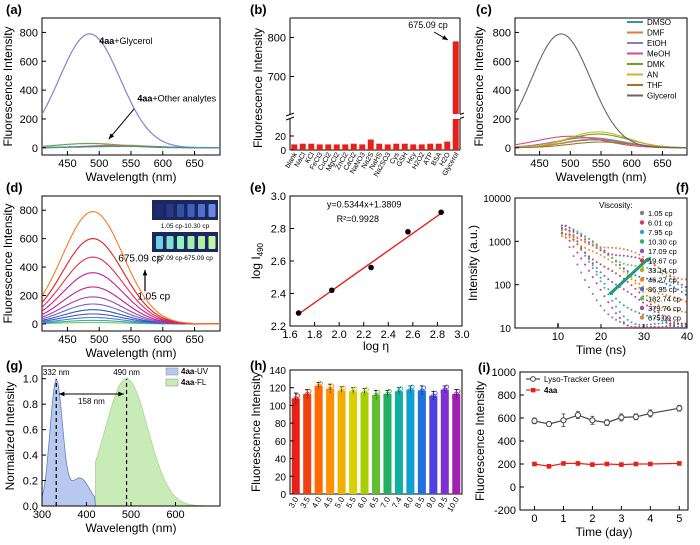 The image size is (700, 545). What do you see at coordinates (8, 263) in the screenshot?
I see `y-axis-label: Fluorescence Intensity` at bounding box center [8, 263].